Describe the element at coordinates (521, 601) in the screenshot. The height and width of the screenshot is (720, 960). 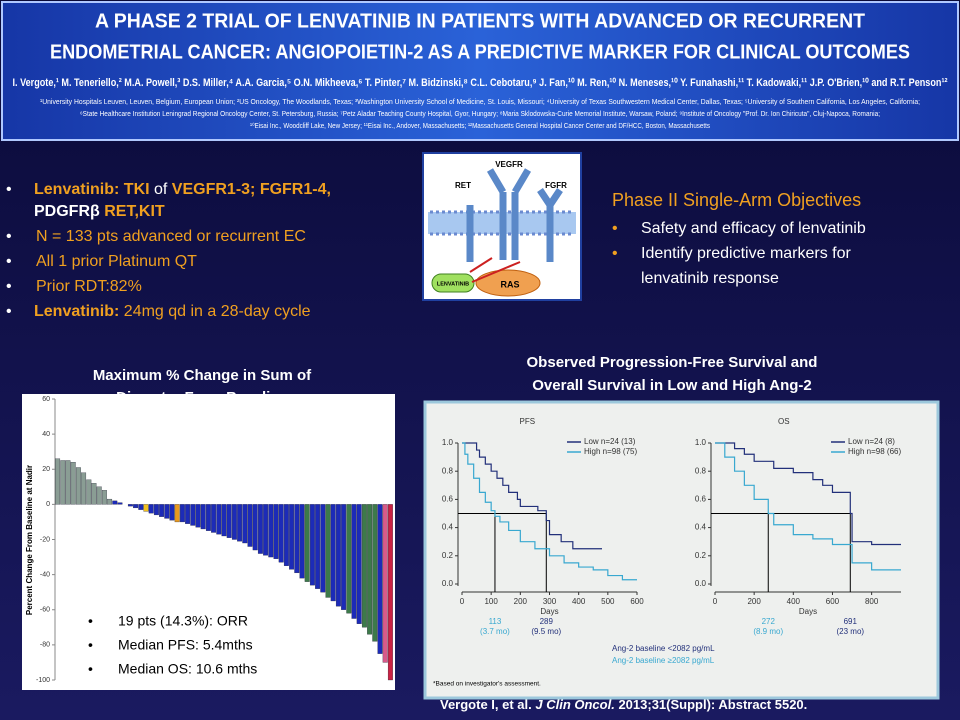
I see `x-tick-label: 200` at that location.